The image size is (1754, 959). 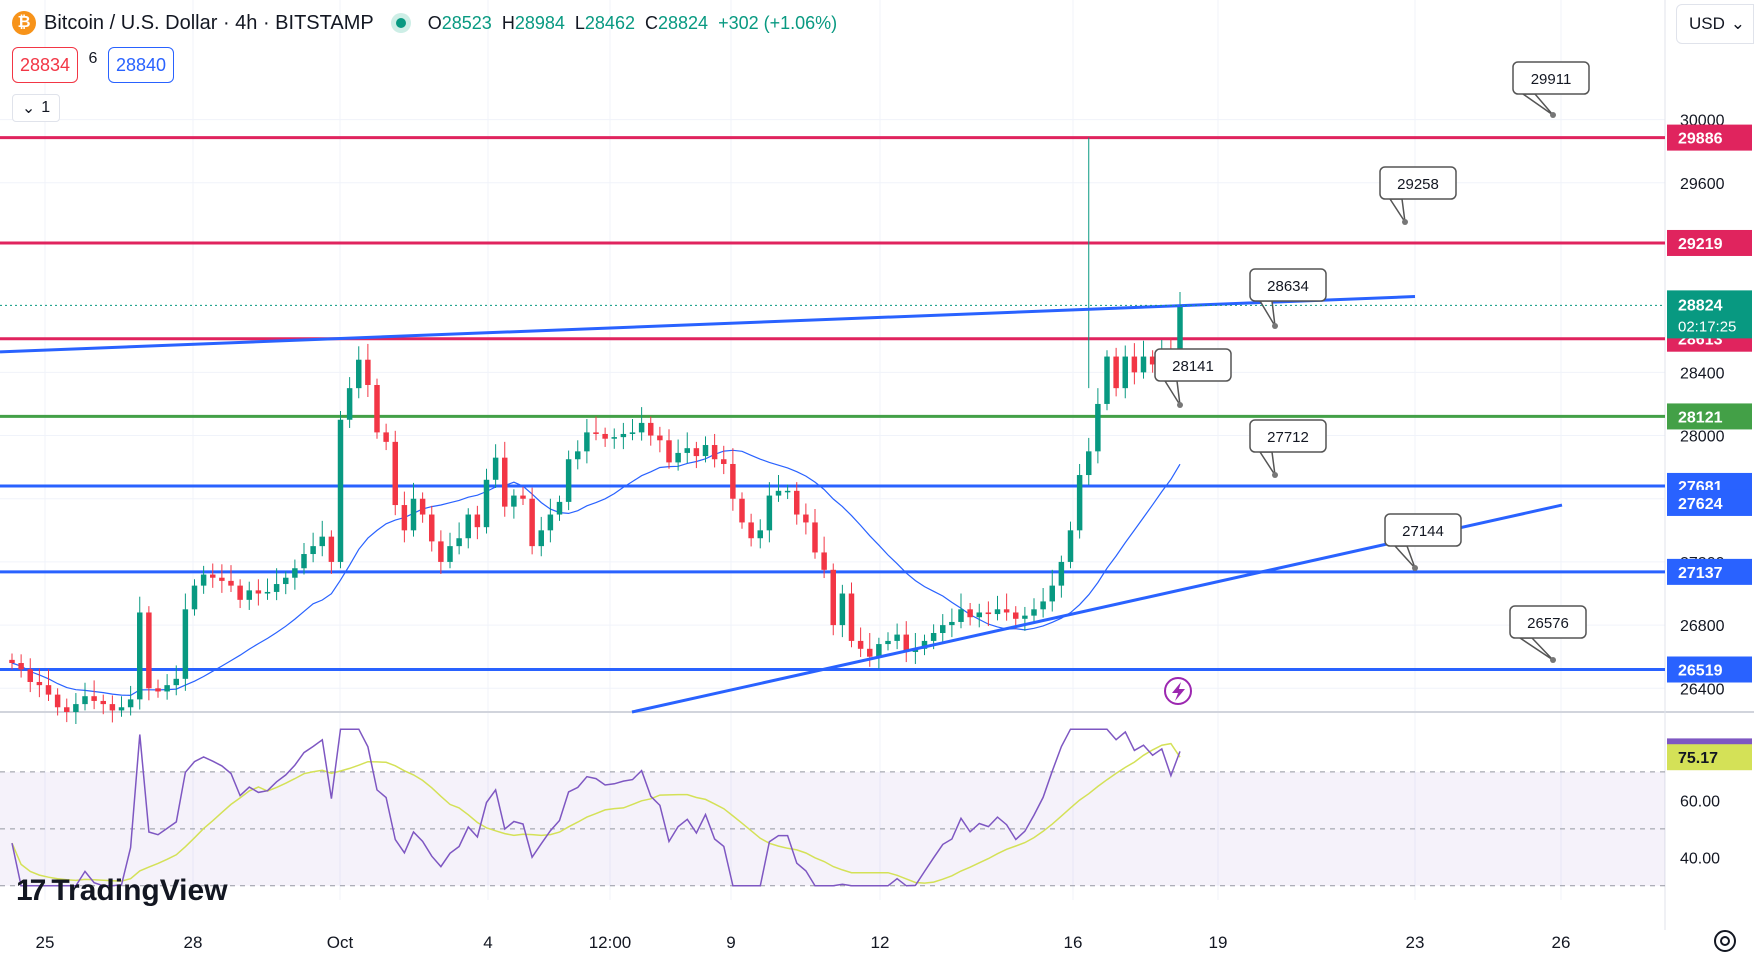 I want to click on callout-label: 26576, so click(x=1548, y=623).